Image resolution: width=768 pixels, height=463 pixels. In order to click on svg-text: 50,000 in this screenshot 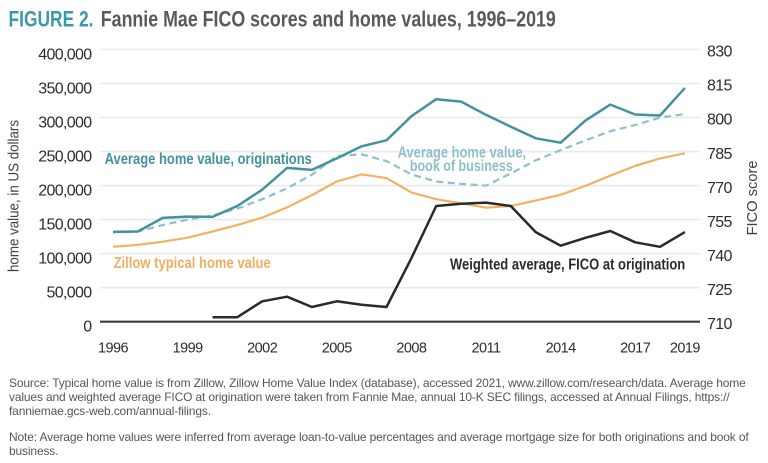, I will do `click(69, 293)`.